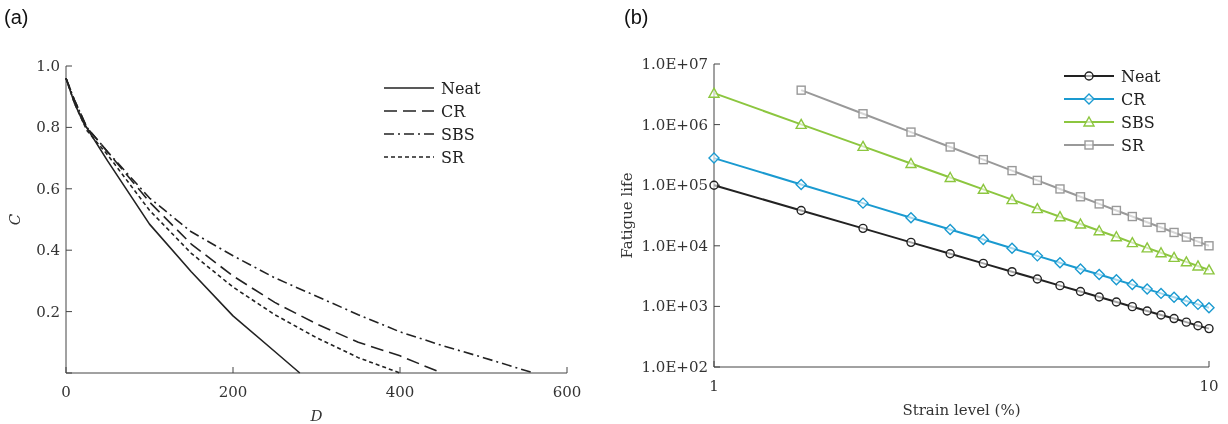  What do you see at coordinates (674, 185) in the screenshot?
I see `y-tick-label: 1.0E+05` at bounding box center [674, 185].